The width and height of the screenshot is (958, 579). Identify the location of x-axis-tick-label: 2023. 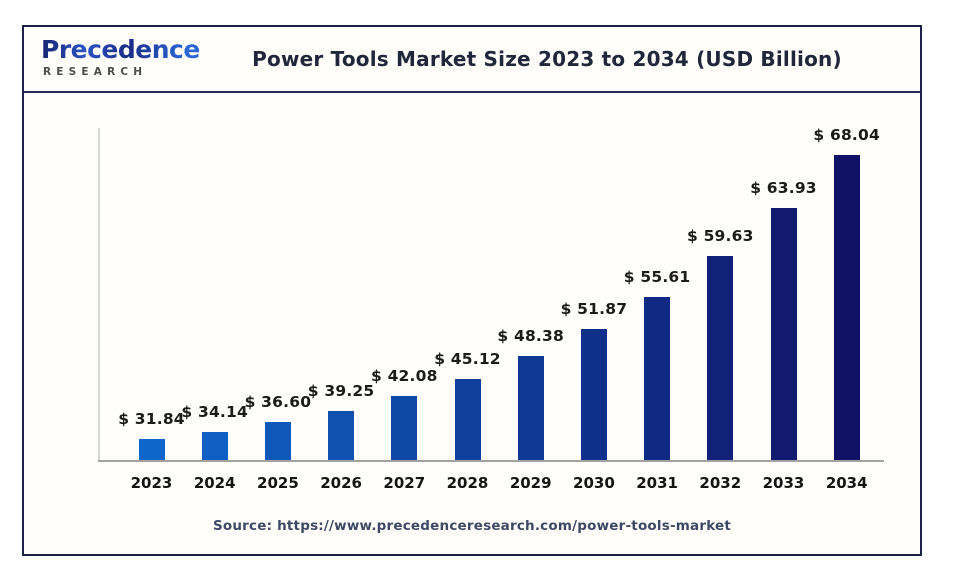
(151, 483).